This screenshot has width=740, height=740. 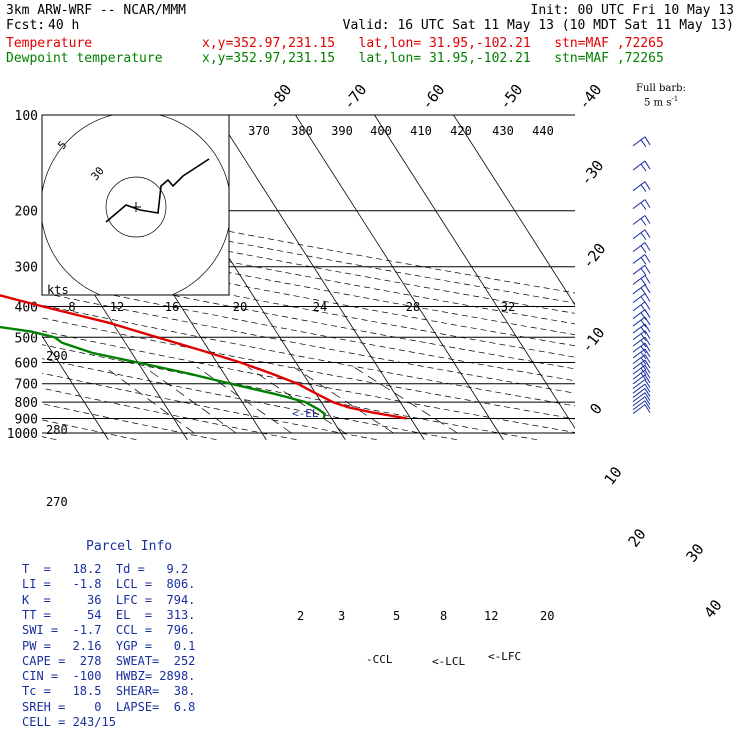 I want to click on mixing-ratio-label: 3, so click(x=341, y=616).